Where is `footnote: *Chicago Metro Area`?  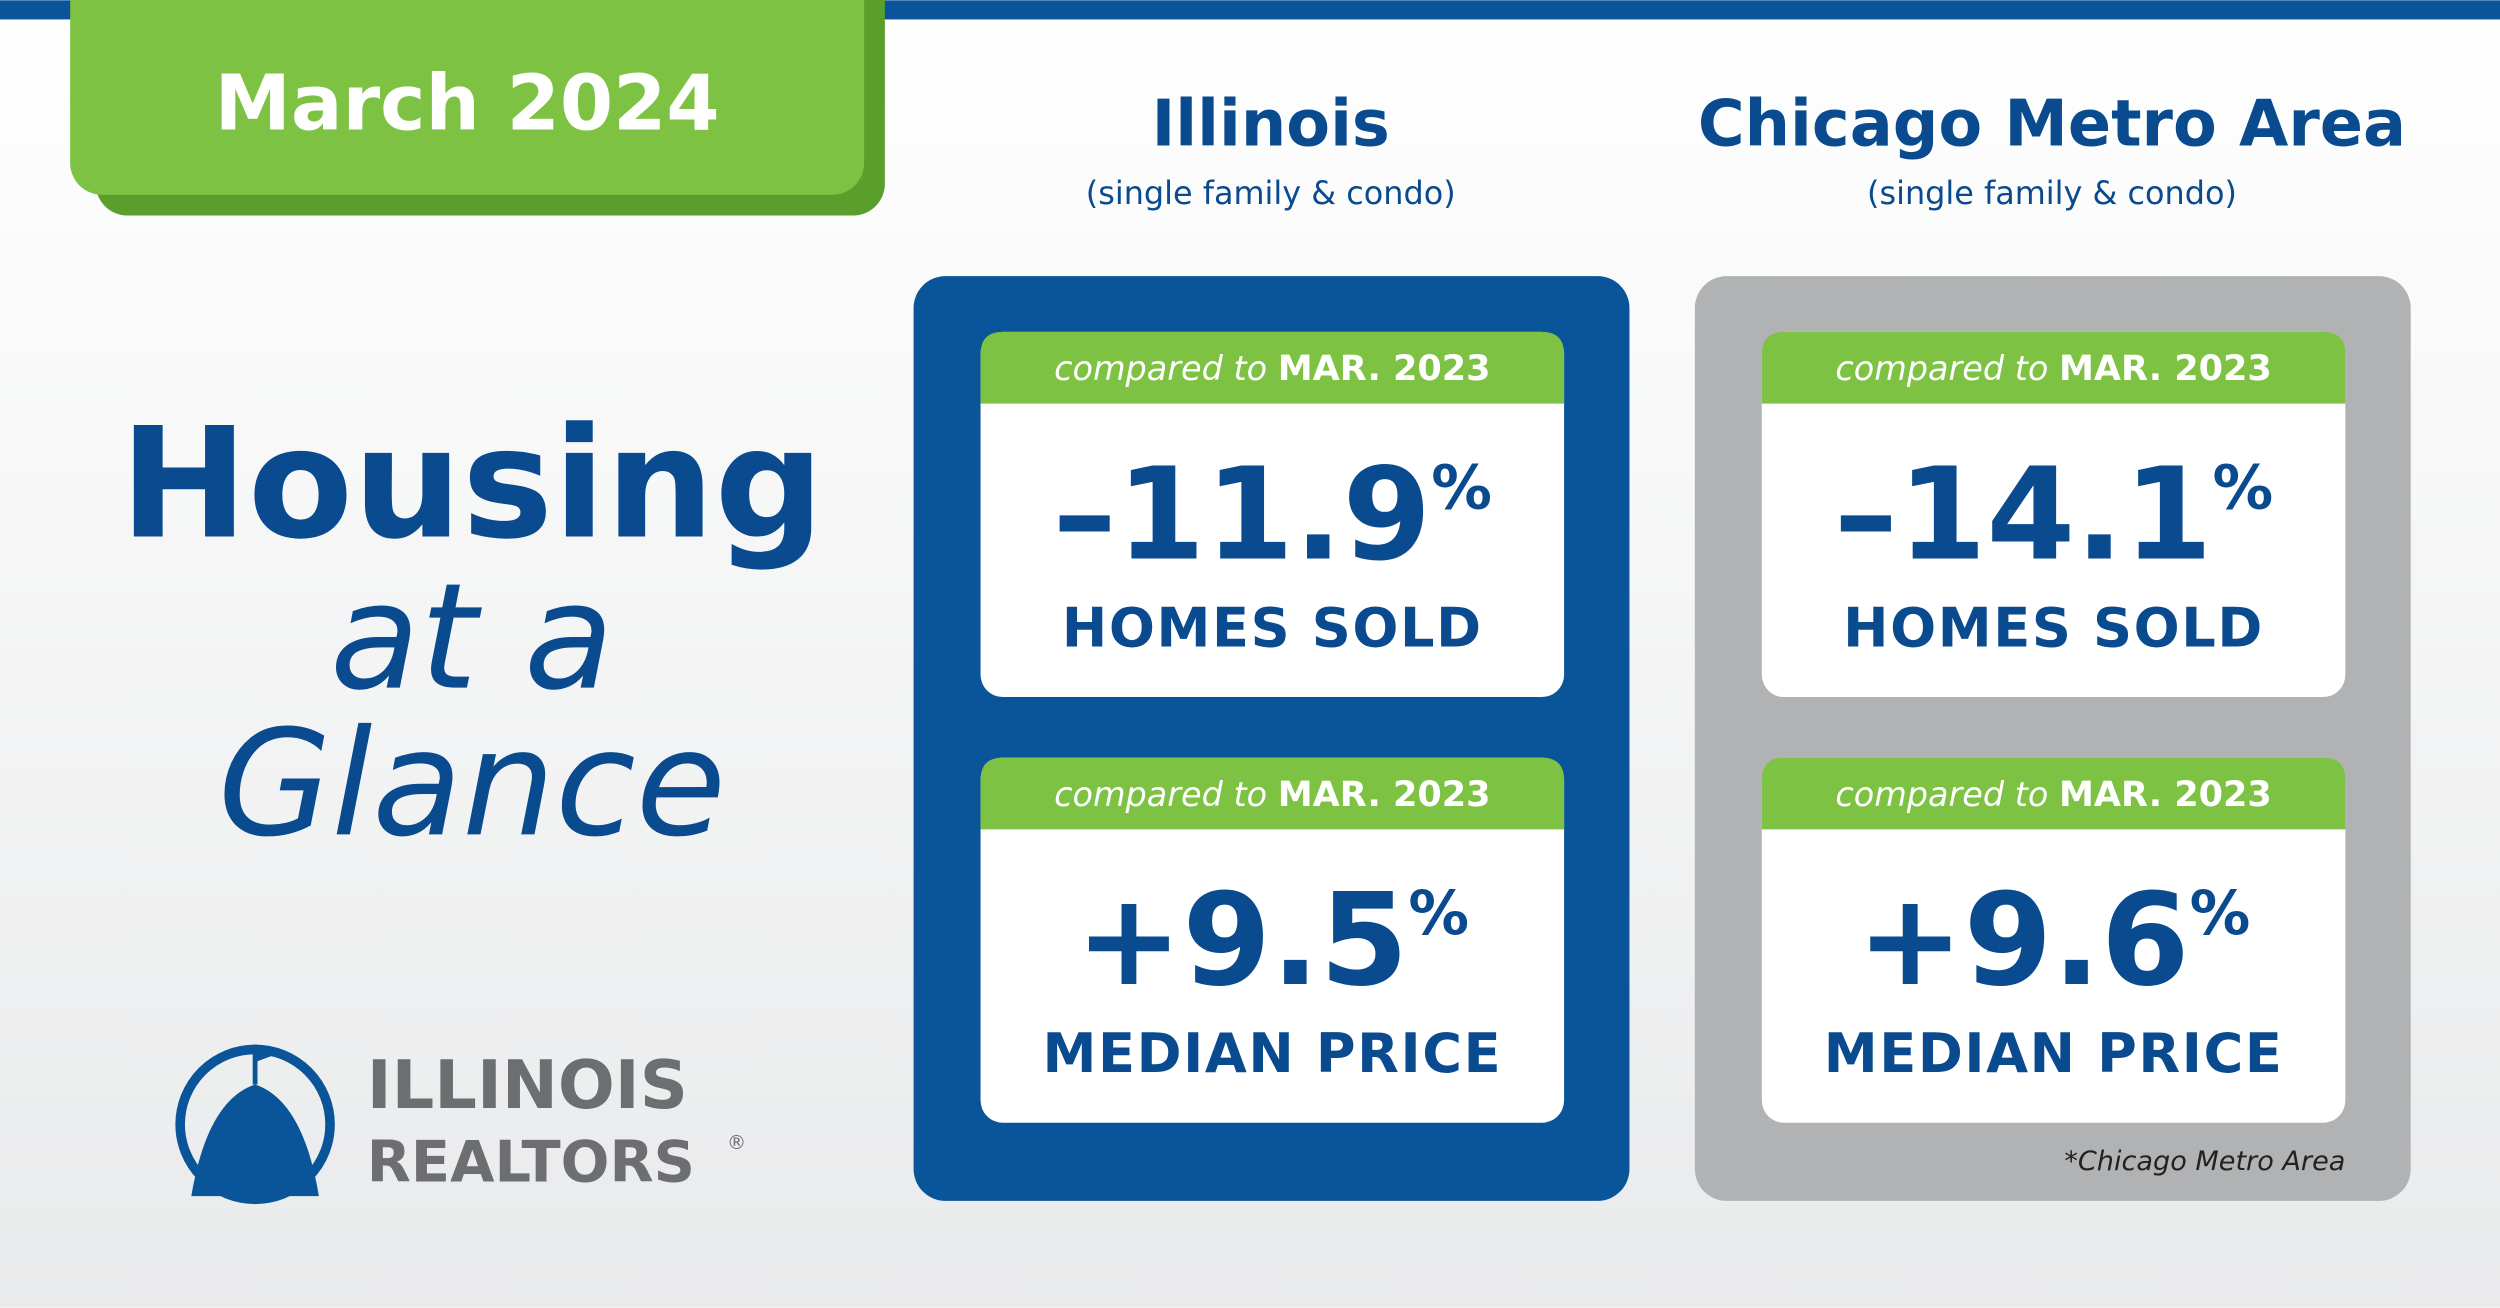
footnote: *Chicago Metro Area is located at coordinates (2204, 1161).